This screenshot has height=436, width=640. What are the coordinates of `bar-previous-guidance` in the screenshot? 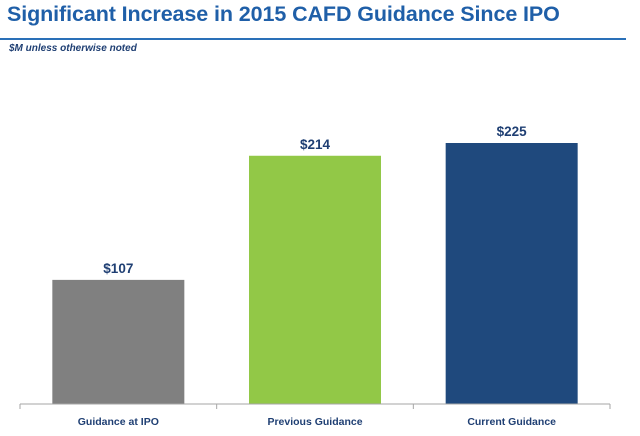 It's located at (315, 279).